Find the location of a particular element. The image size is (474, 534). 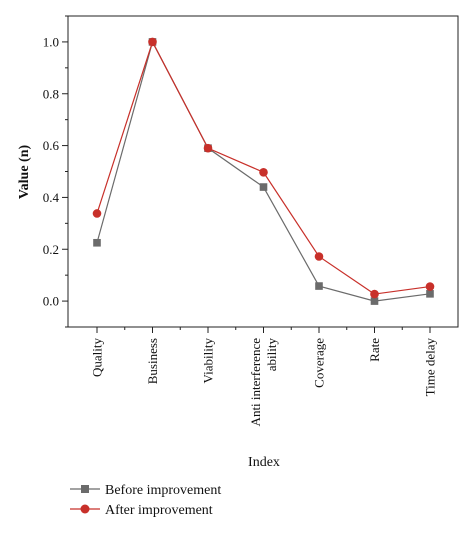

x-tick-label: Coverage is located at coordinates (319, 363).